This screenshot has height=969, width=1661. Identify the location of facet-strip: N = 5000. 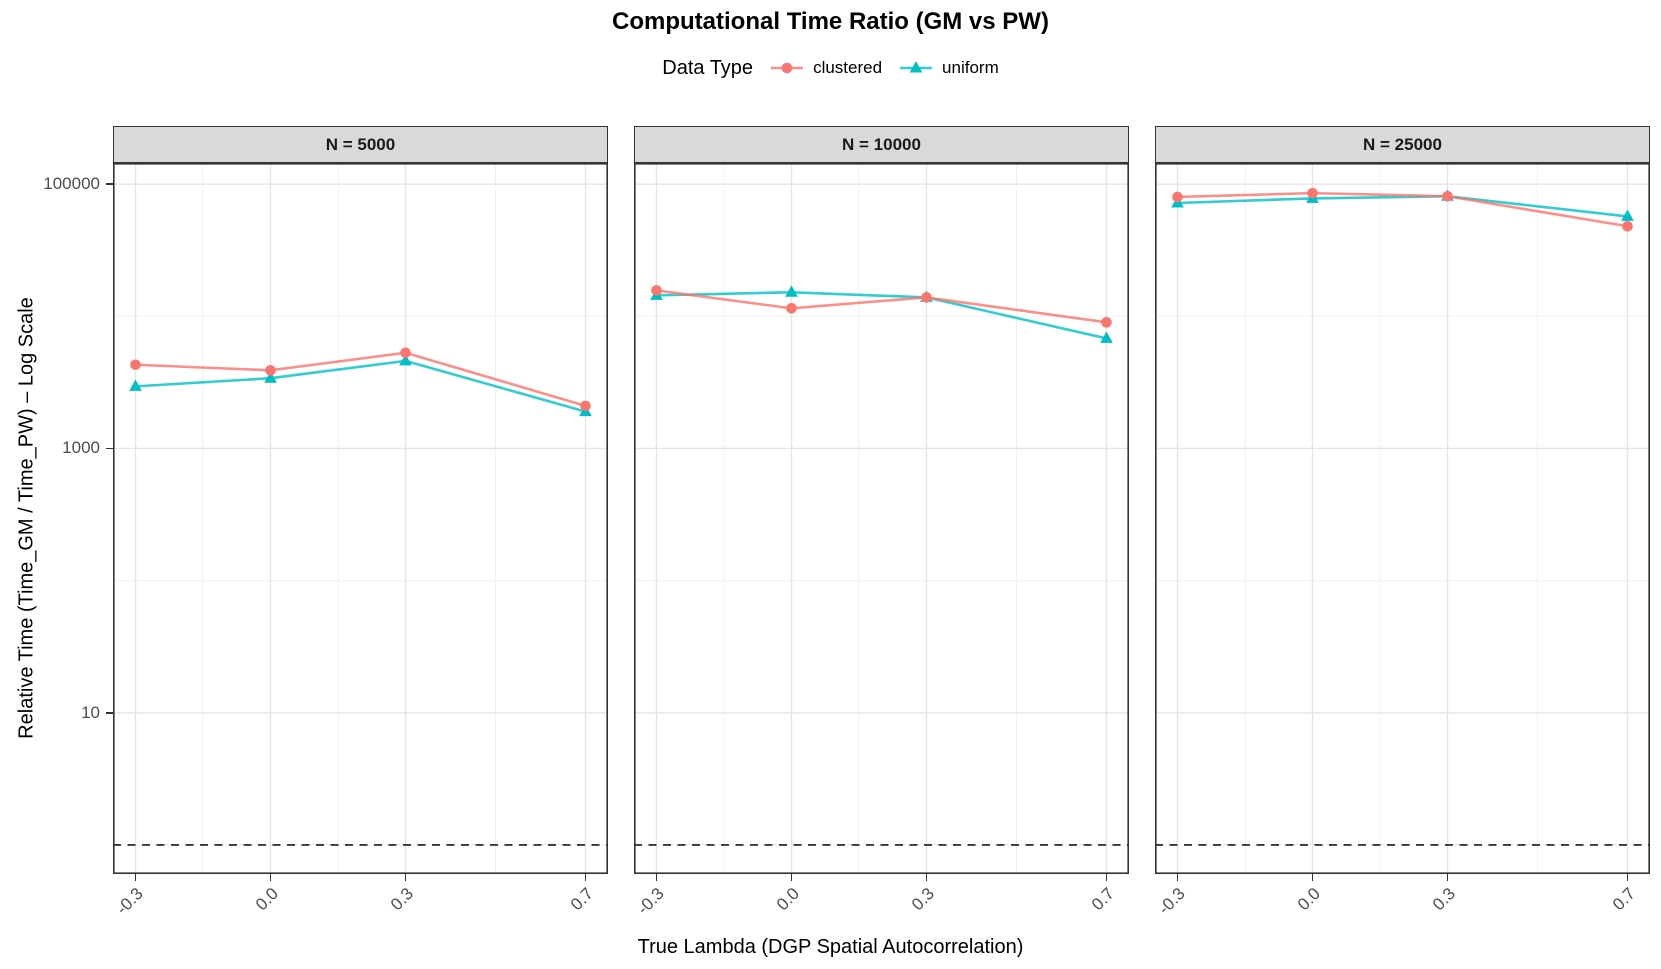
(360, 144).